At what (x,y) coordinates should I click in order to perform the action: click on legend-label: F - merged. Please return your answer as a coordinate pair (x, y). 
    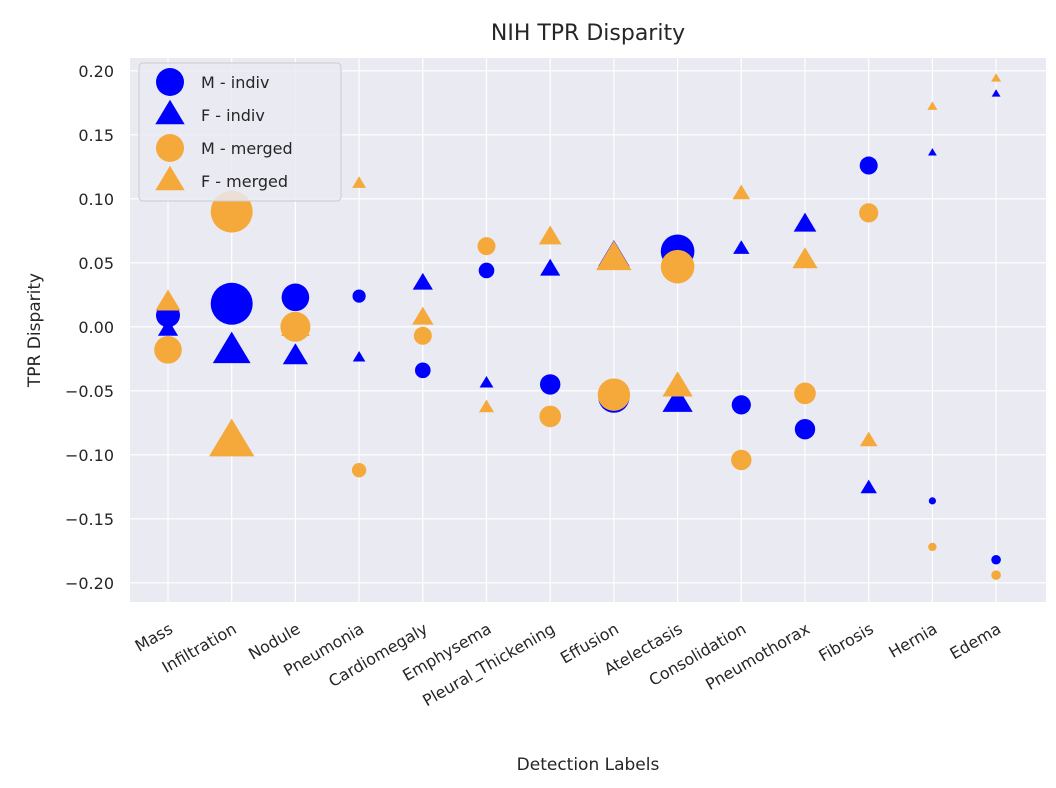
    Looking at the image, I should click on (244, 181).